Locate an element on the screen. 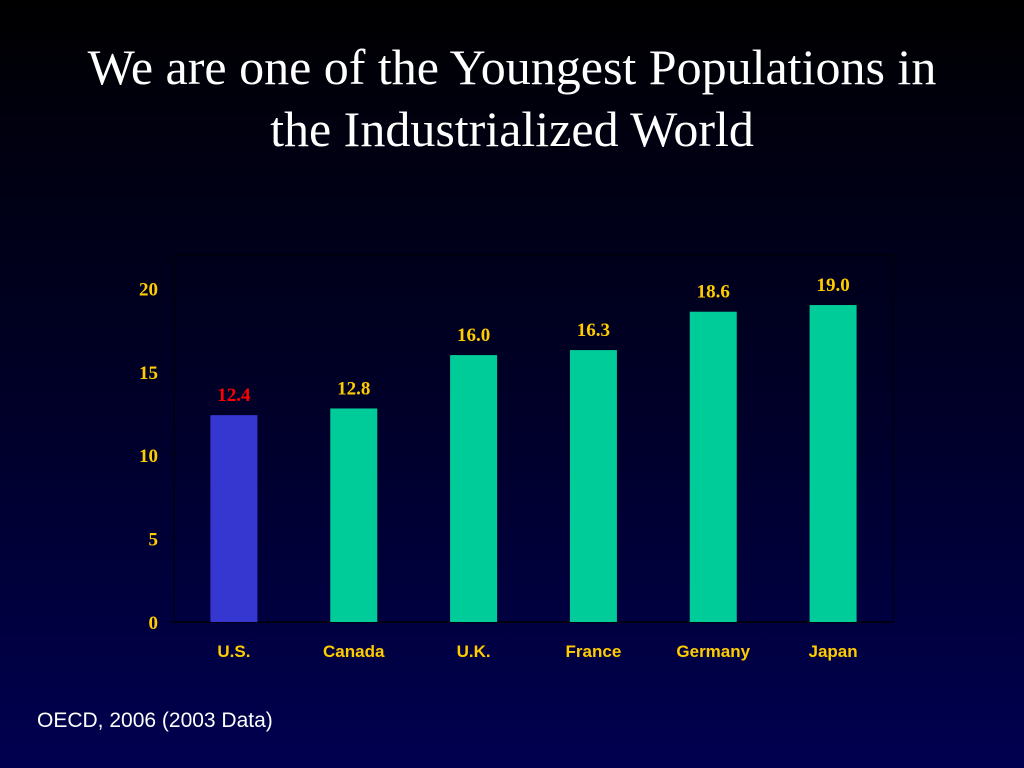 The height and width of the screenshot is (768, 1024). source-note: OECD, 2006 (2003 Data) is located at coordinates (155, 720).